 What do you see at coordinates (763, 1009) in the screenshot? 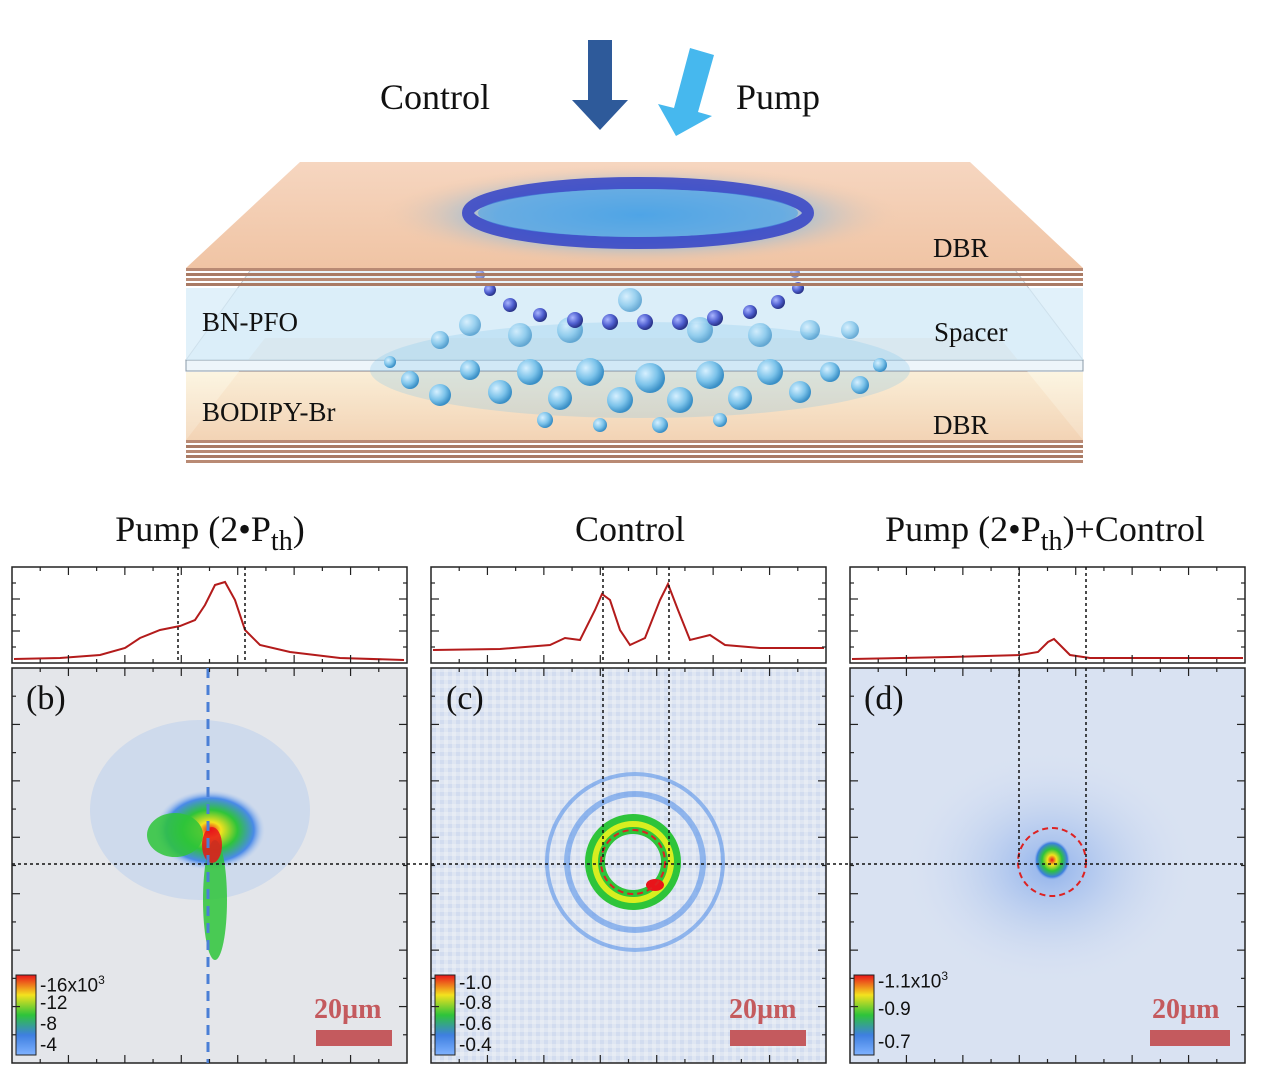
I see `panel-c-scale-label: 20µm` at bounding box center [763, 1009].